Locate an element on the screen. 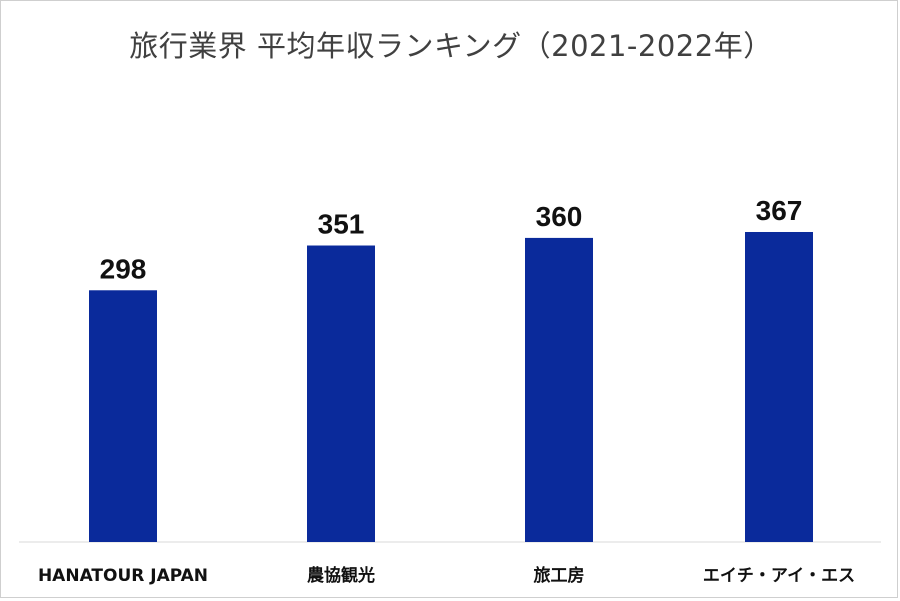 Image resolution: width=900 pixels, height=601 pixels. value-label-4: 367 is located at coordinates (779, 210).